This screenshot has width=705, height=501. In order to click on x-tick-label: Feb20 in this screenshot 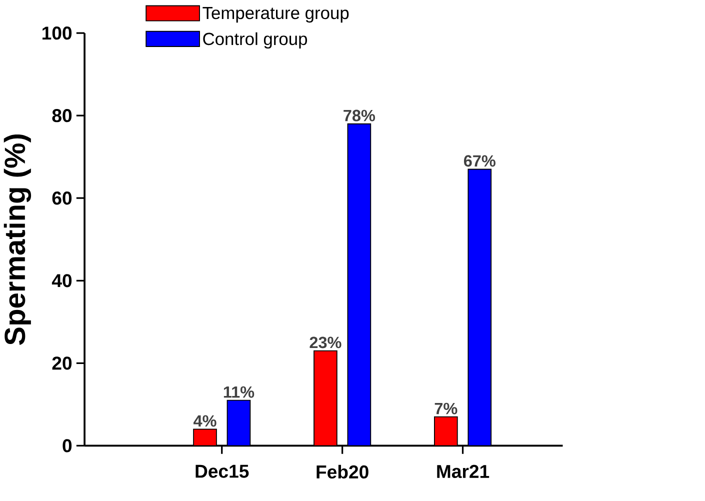, I will do `click(342, 471)`.